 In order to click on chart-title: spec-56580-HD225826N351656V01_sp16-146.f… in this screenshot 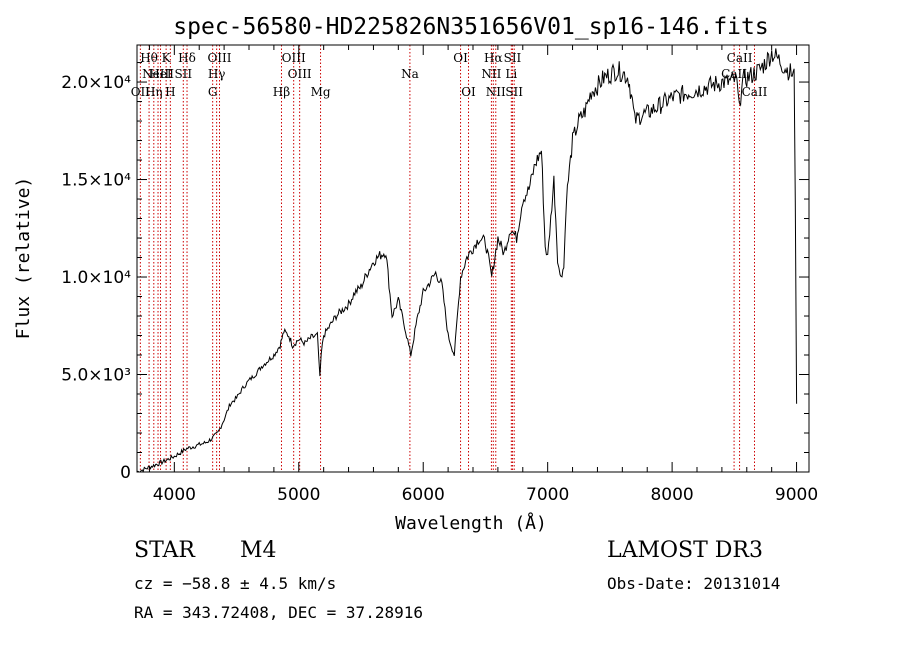, I will do `click(470, 27)`.